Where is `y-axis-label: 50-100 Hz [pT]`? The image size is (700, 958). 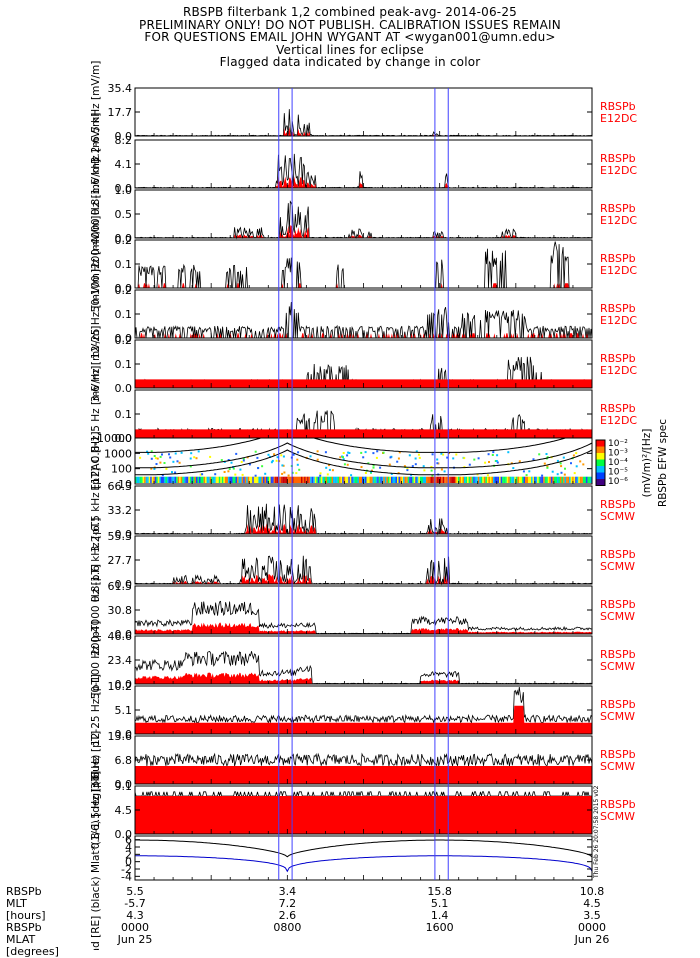 y-axis-label: 50-100 Hz [pT] is located at coordinates (96, 660).